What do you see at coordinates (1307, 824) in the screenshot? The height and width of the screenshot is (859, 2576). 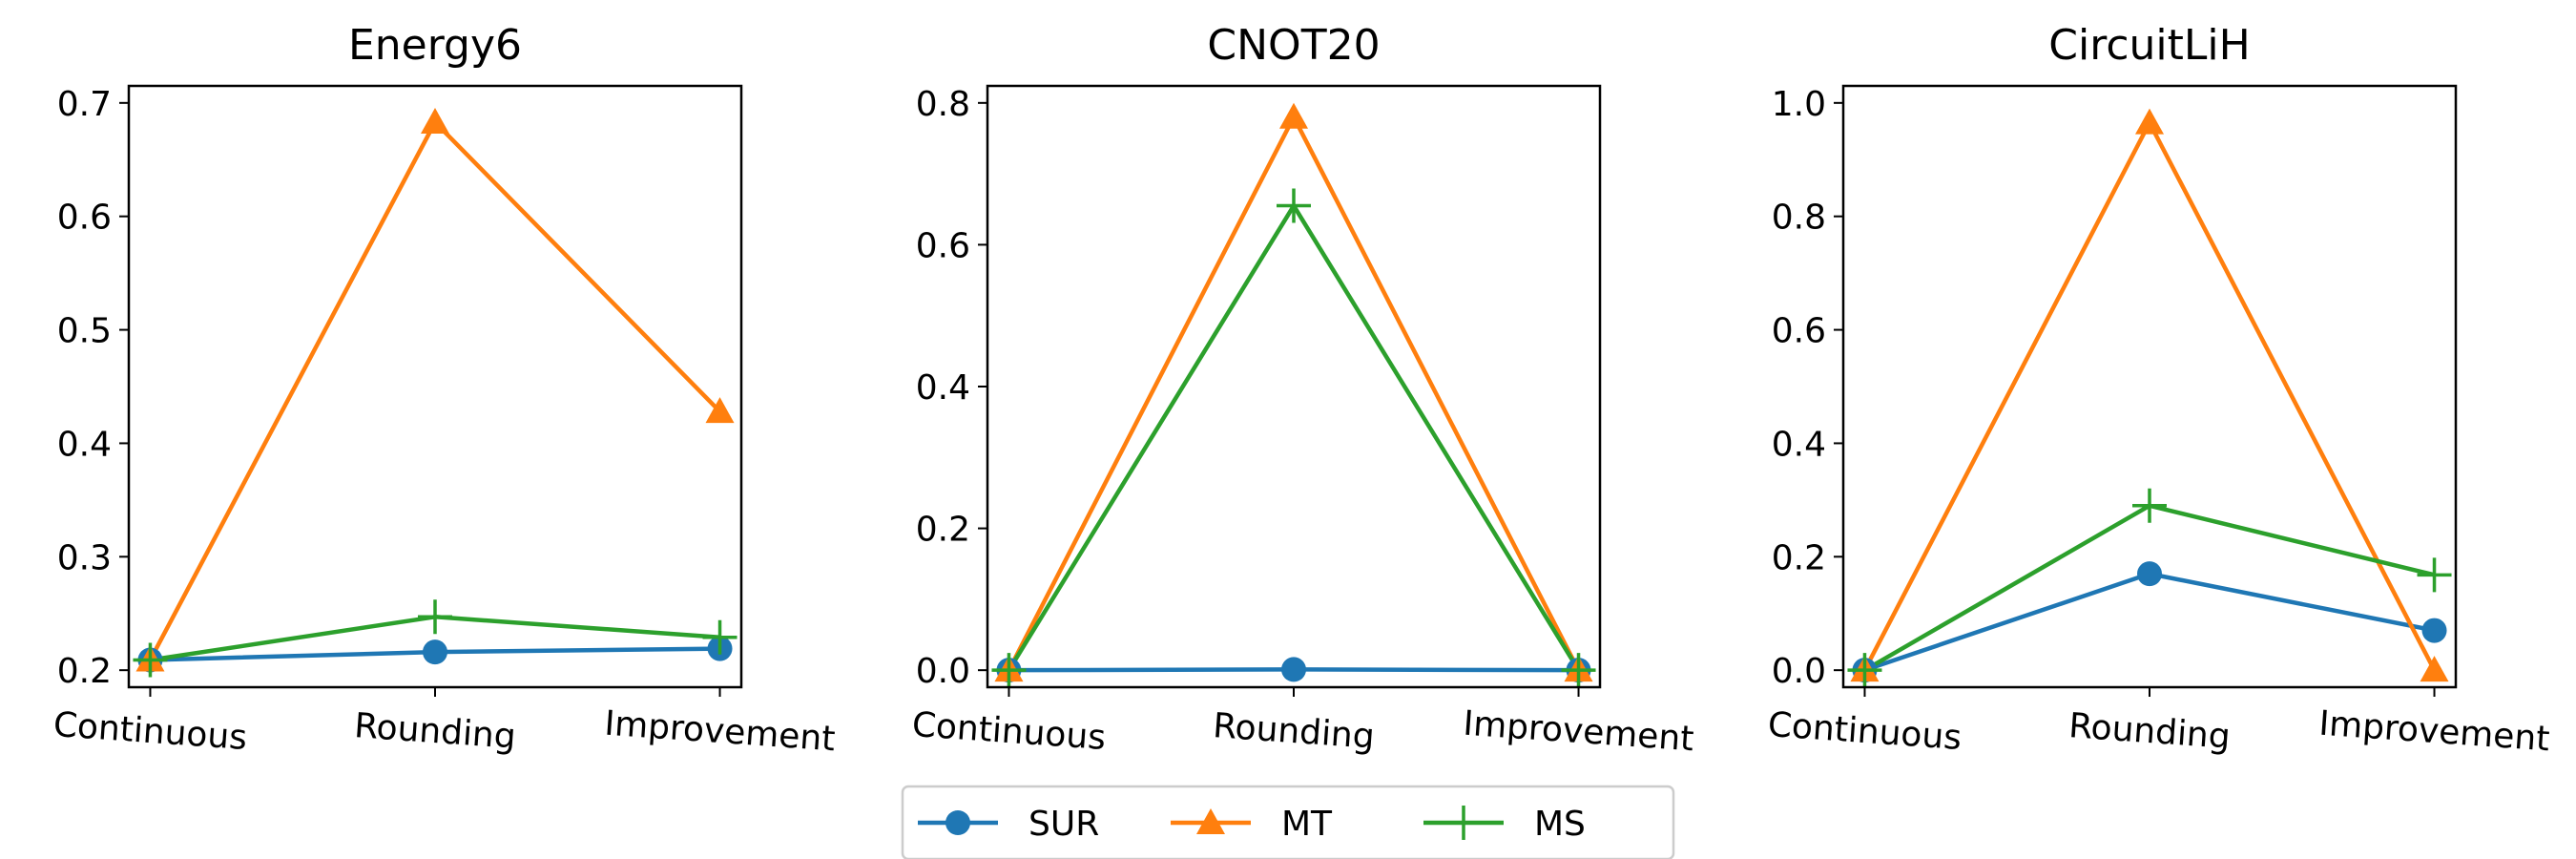 I see `legend-label: MT` at bounding box center [1307, 824].